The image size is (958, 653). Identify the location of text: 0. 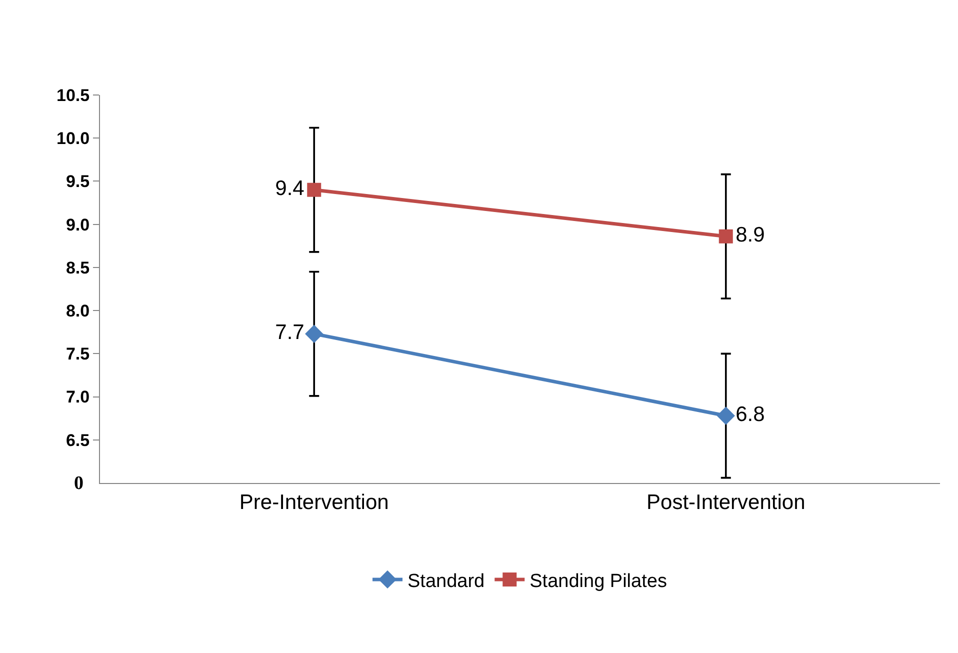
(79, 483).